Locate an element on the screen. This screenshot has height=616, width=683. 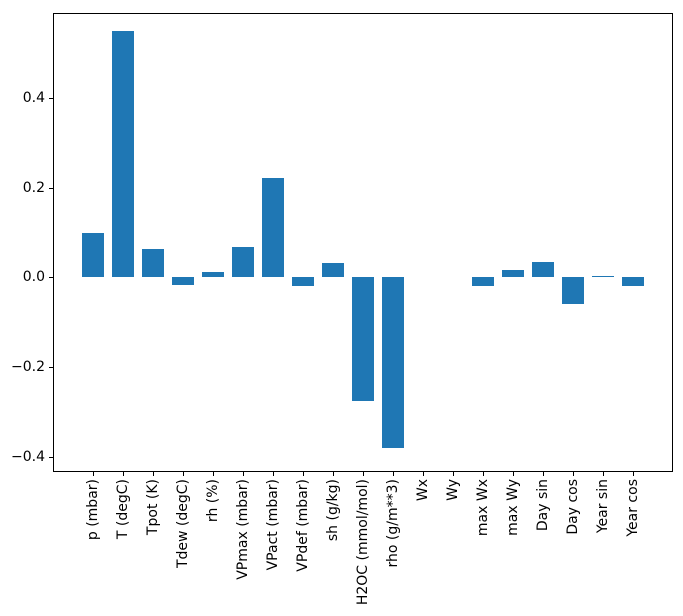
x-tick-label-h2oc-mmol-mol: H2OC (mmol/mol) is located at coordinates (363, 542).